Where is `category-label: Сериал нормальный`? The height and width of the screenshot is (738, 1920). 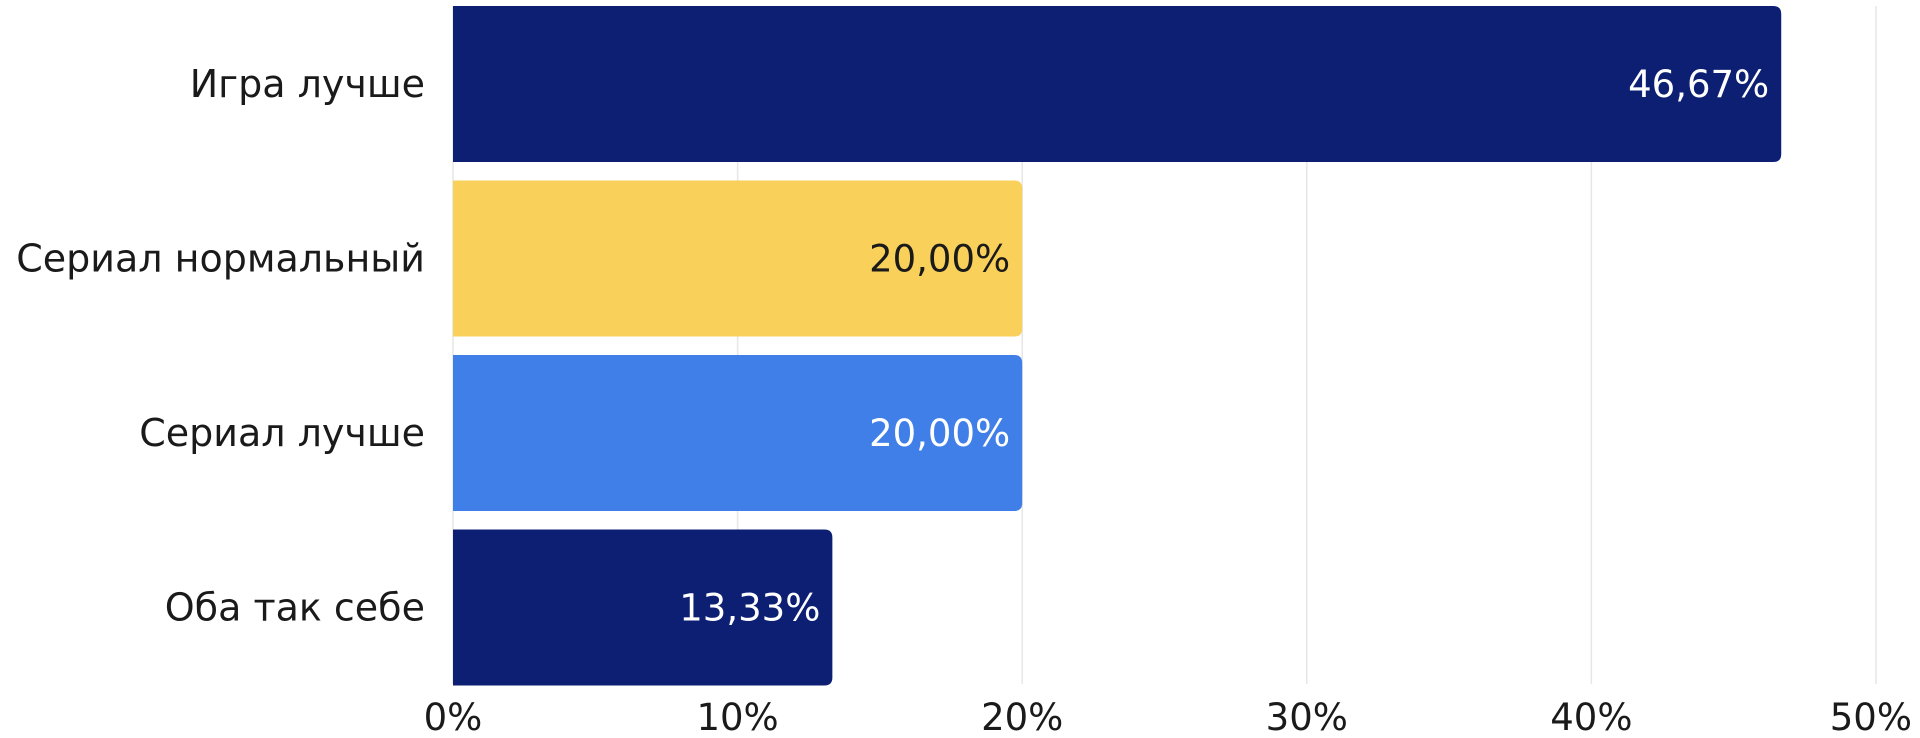 category-label: Сериал нормальный is located at coordinates (220, 259).